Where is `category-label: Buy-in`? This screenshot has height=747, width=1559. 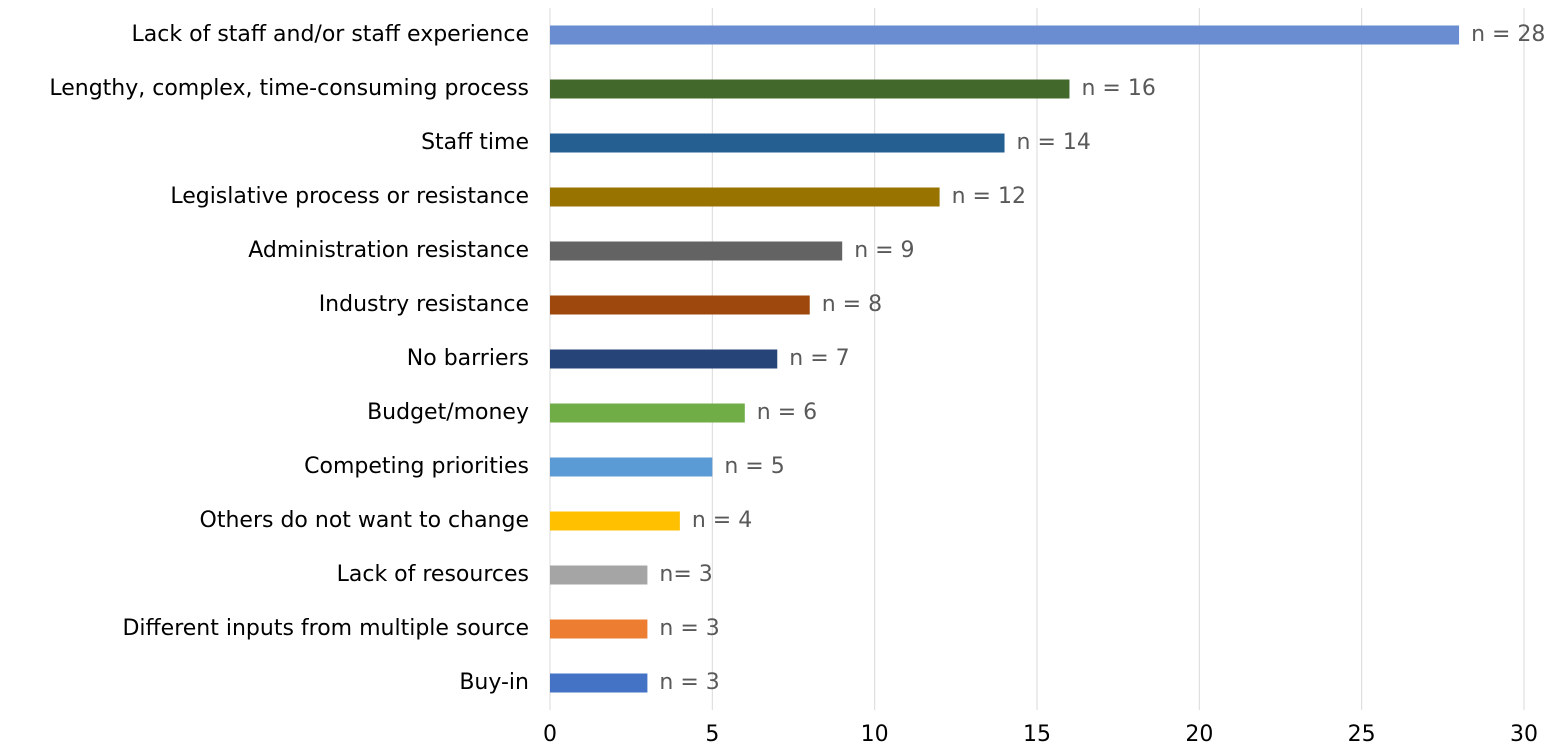 category-label: Buy-in is located at coordinates (494, 682).